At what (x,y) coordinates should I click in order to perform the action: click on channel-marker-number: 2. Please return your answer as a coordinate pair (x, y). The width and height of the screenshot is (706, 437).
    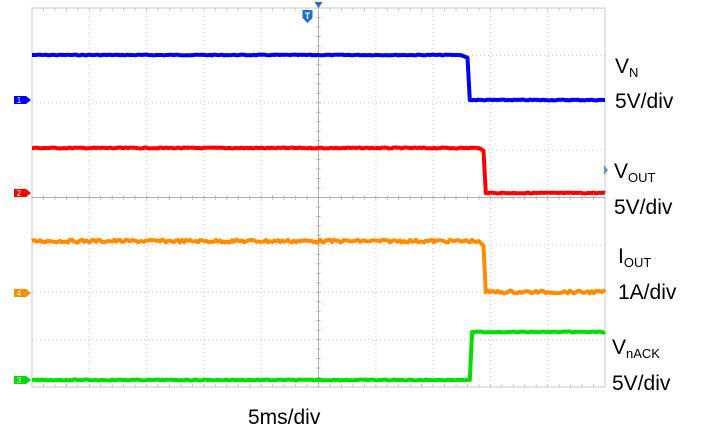
    Looking at the image, I should click on (19, 193).